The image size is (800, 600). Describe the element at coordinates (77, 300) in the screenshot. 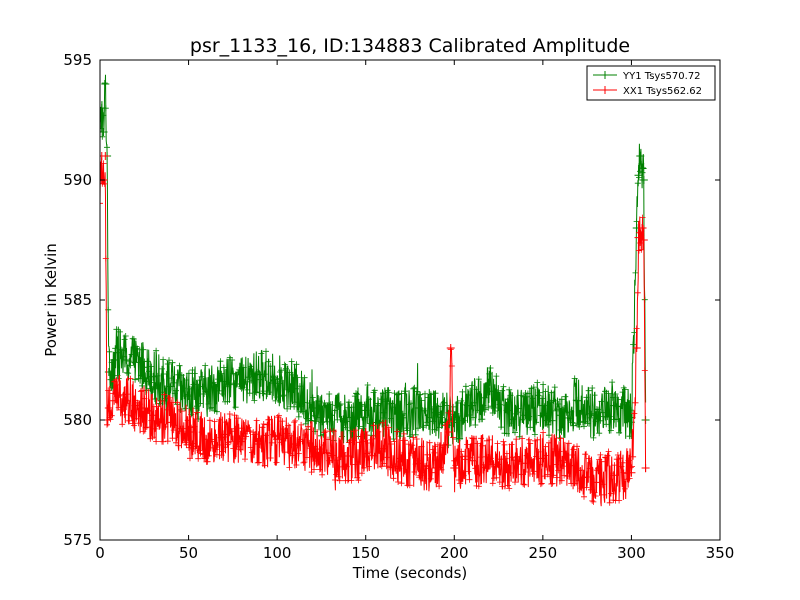

I see `y-tick-label: 585` at that location.